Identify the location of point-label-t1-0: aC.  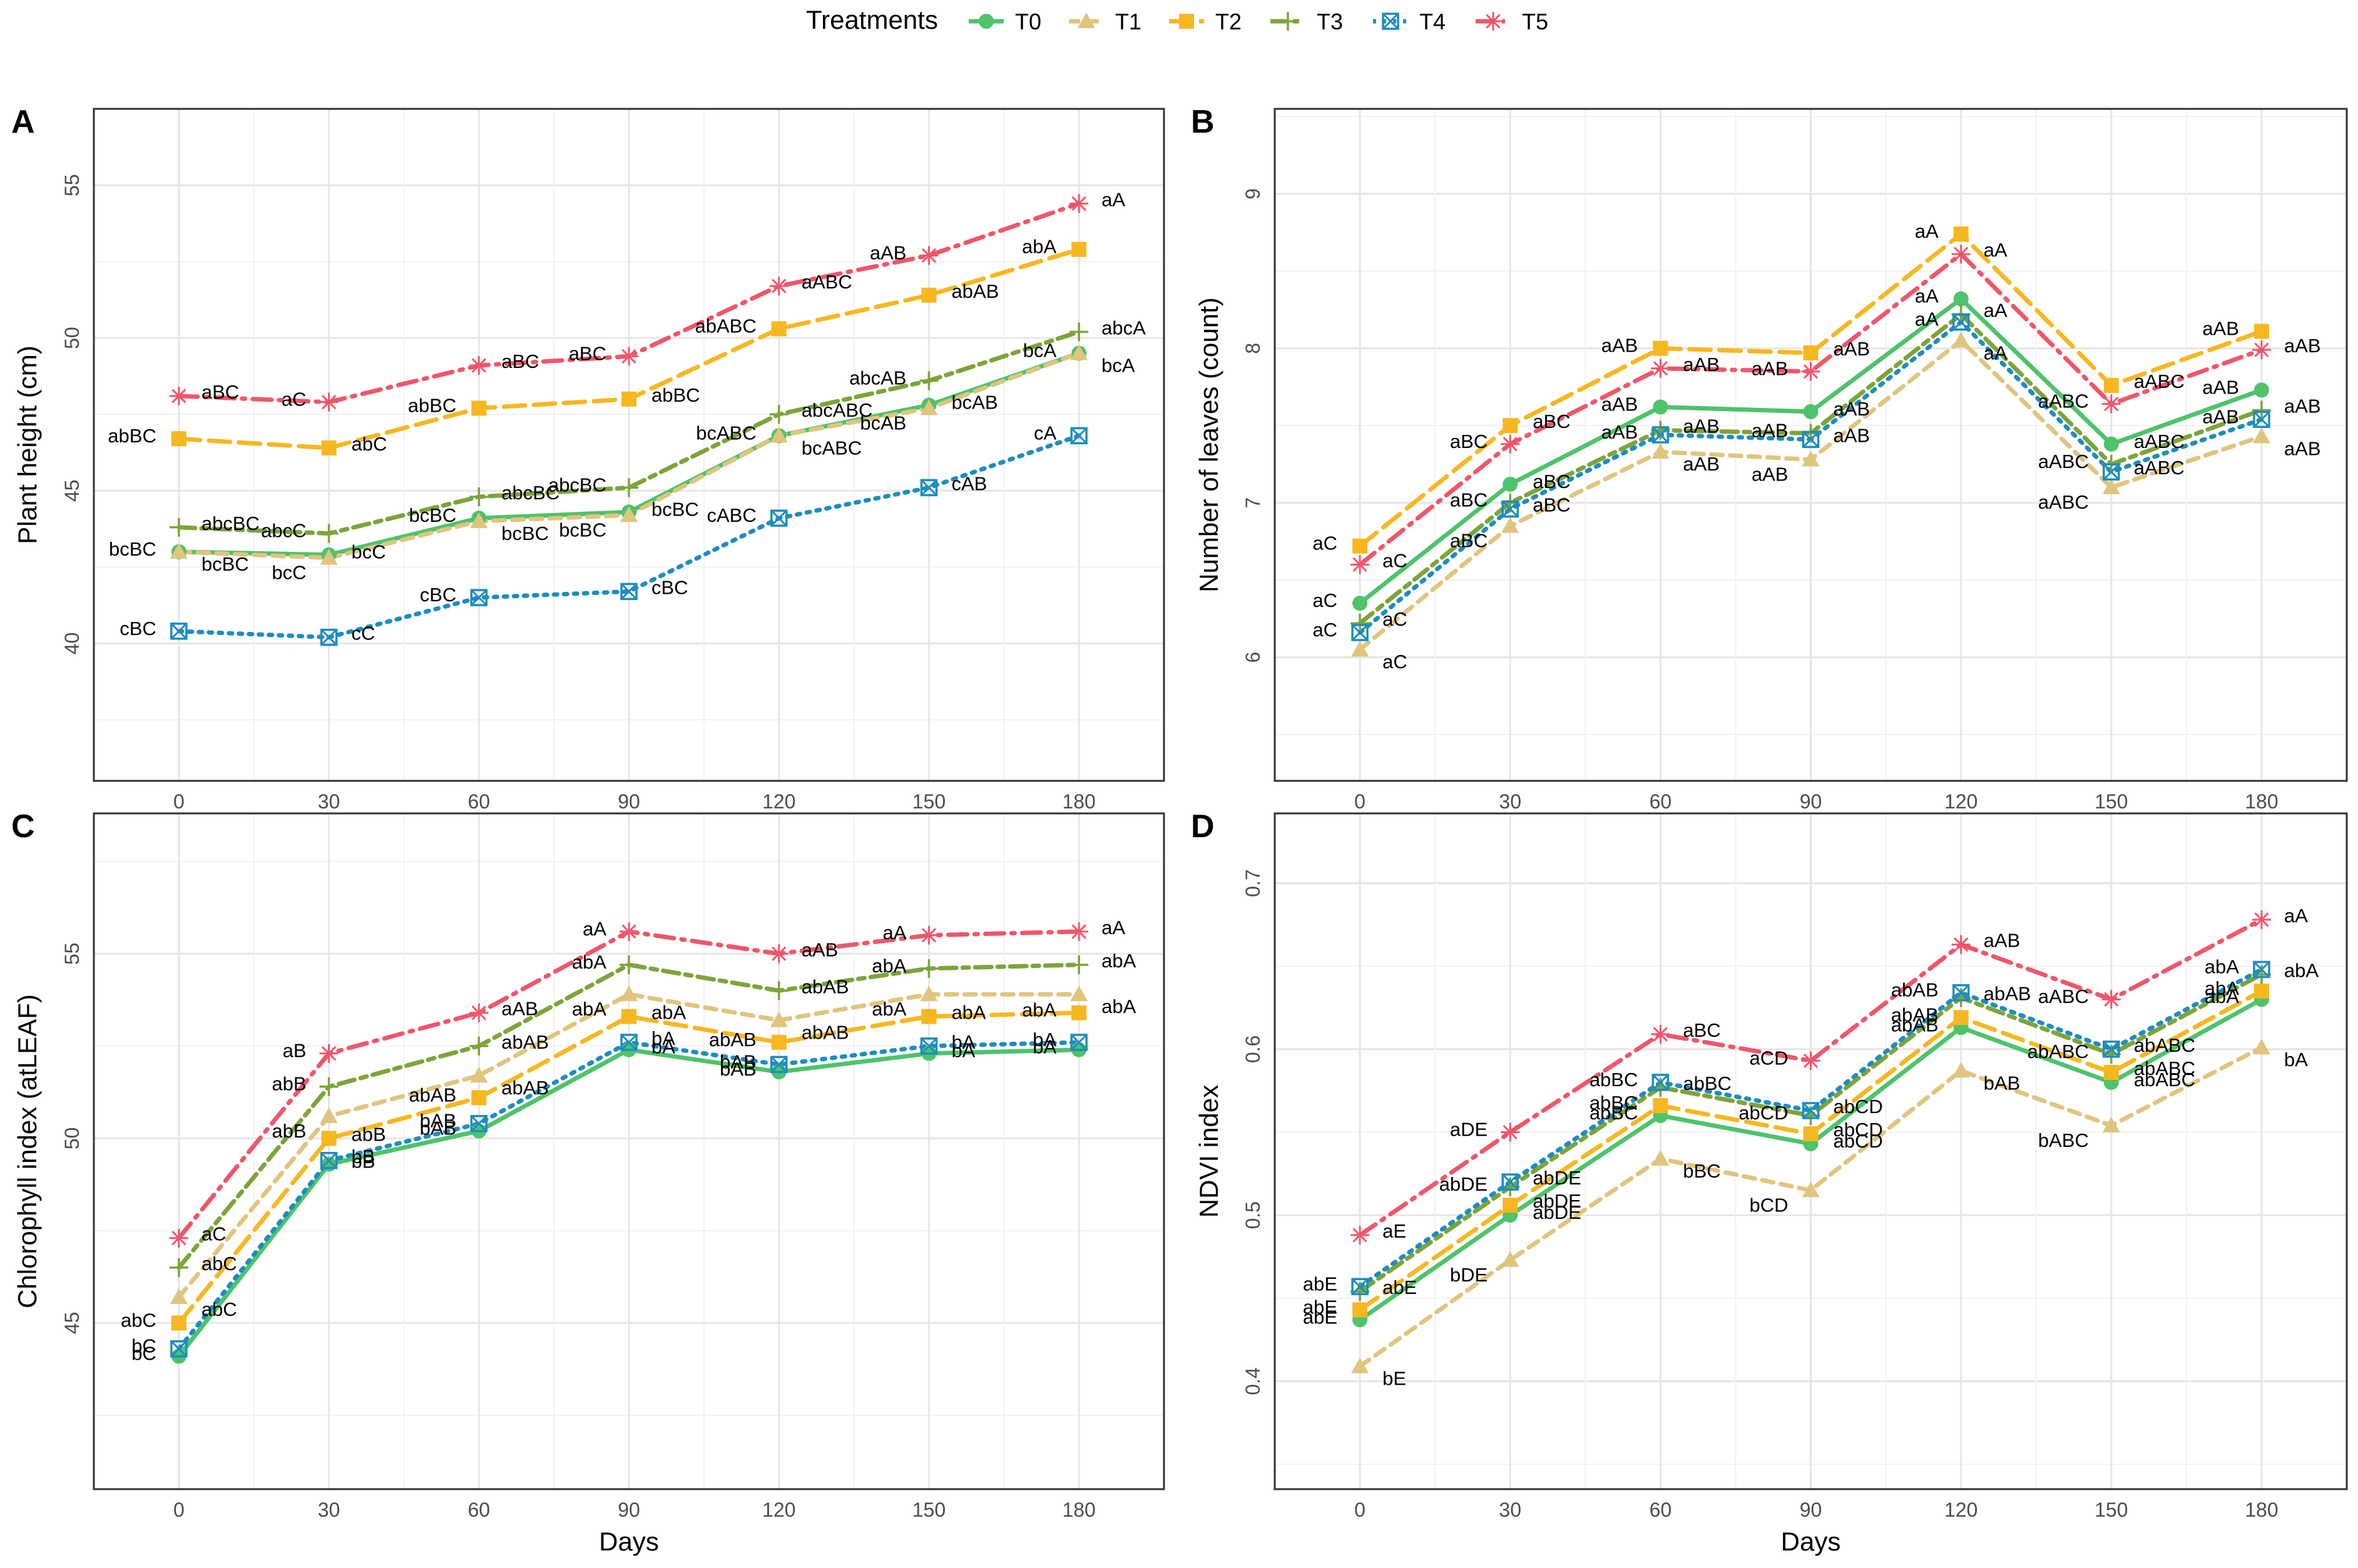
(1394, 662).